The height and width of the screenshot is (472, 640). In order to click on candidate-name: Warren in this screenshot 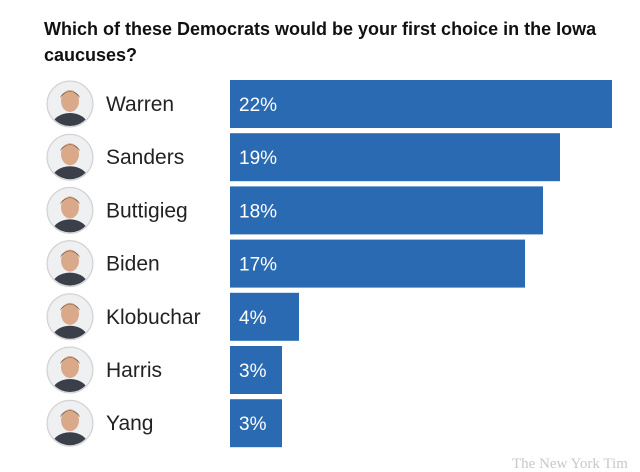, I will do `click(140, 104)`.